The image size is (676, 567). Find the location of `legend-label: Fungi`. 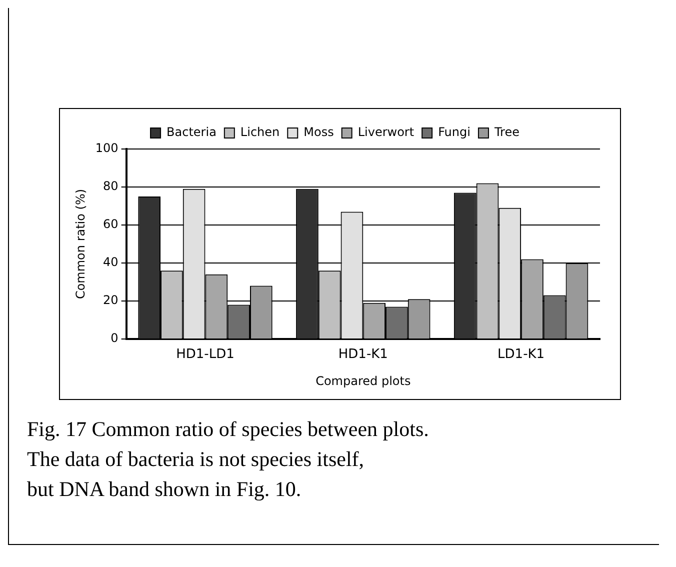

legend-label: Fungi is located at coordinates (454, 132).